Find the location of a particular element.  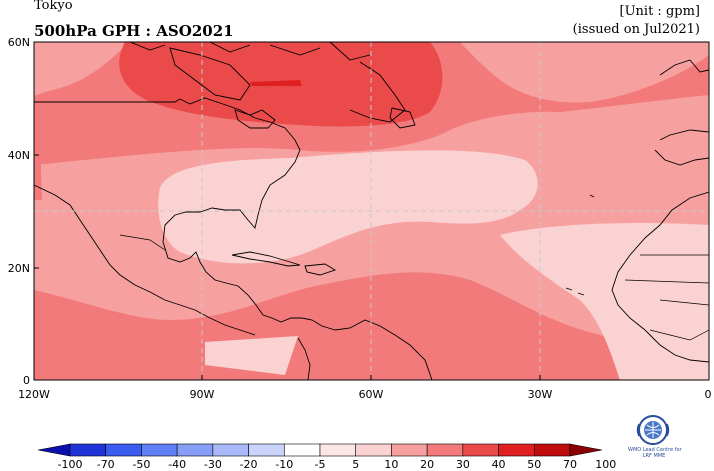

logo-caption-line1: WMO Lead Centre for is located at coordinates (655, 450).